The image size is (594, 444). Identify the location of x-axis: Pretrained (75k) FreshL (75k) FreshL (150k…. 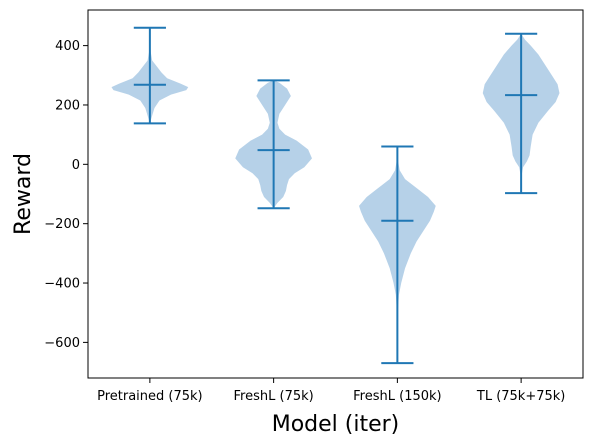
(331, 391).